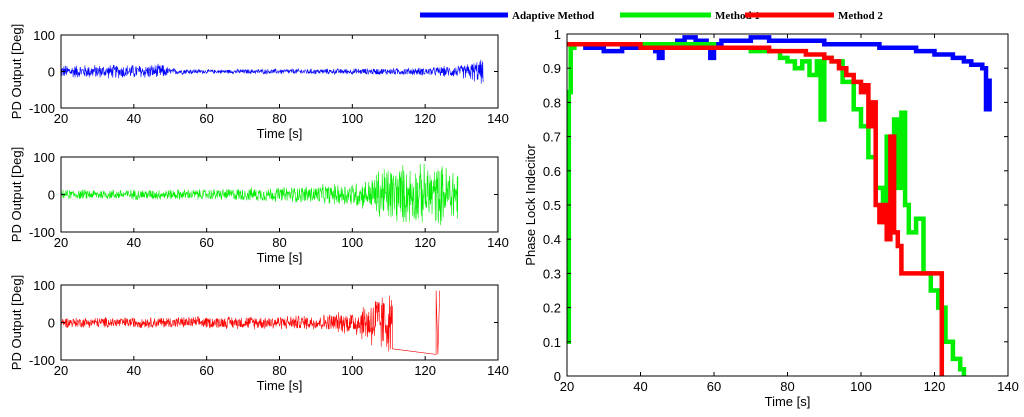 The image size is (1024, 417). Describe the element at coordinates (507, 16) in the screenshot. I see `legend-entry: Adaptive Method` at that location.